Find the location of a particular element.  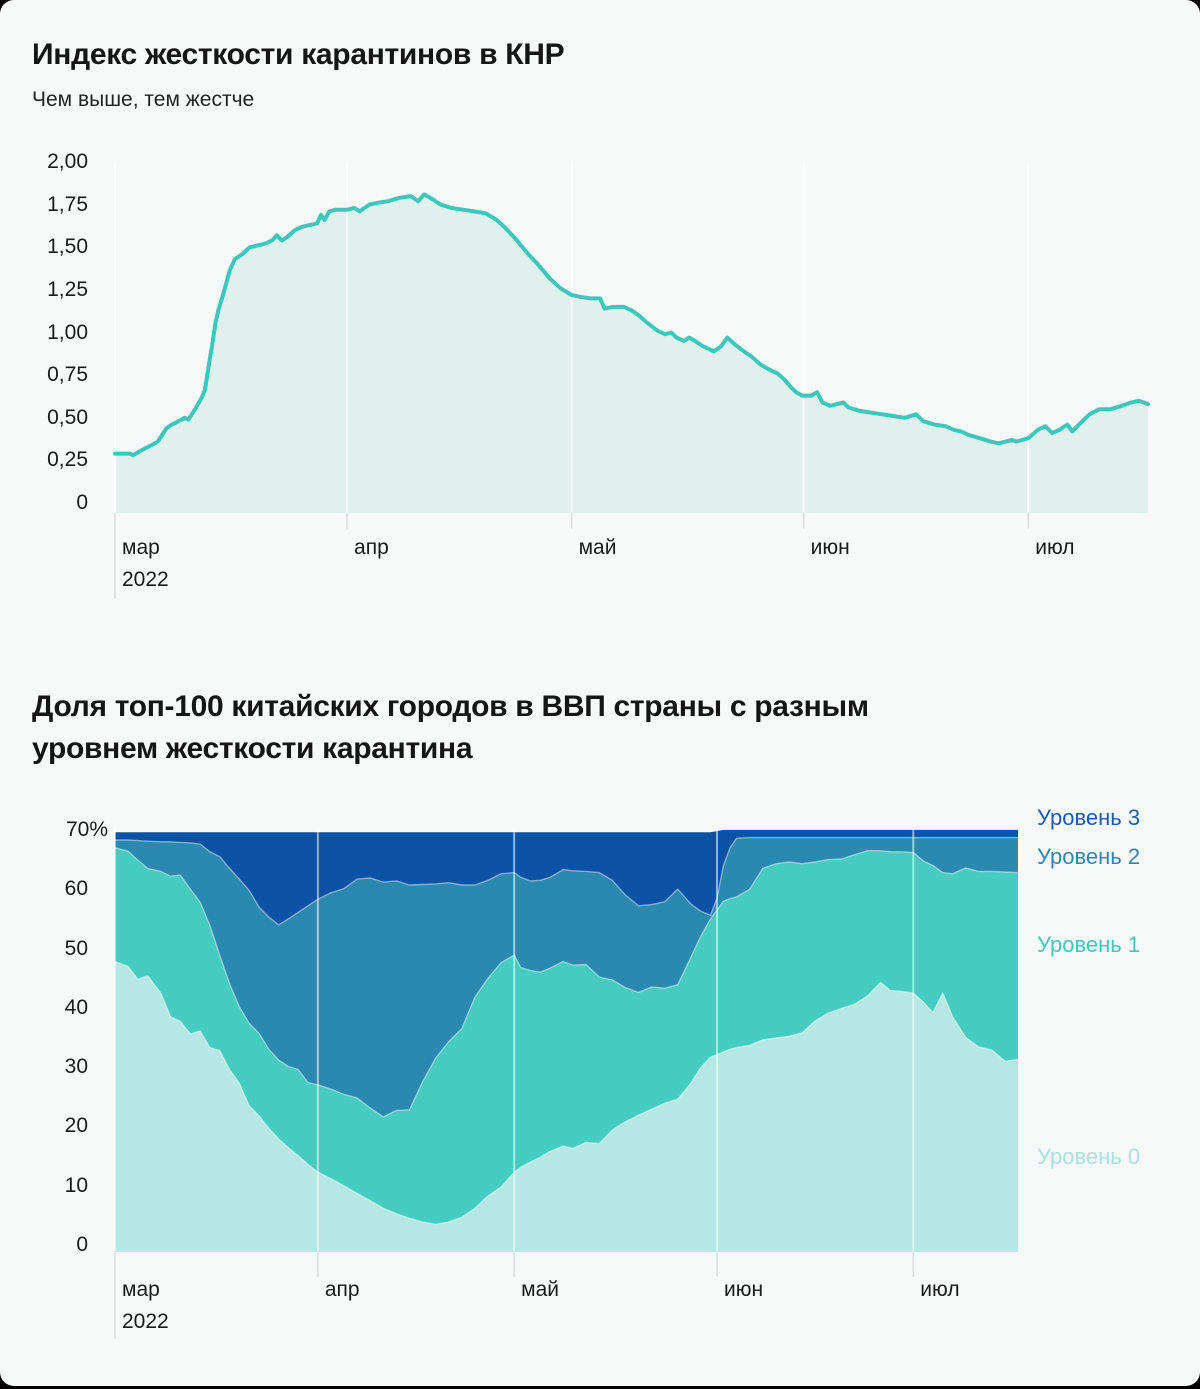

chart1-ytick: 0,50 is located at coordinates (67, 417).